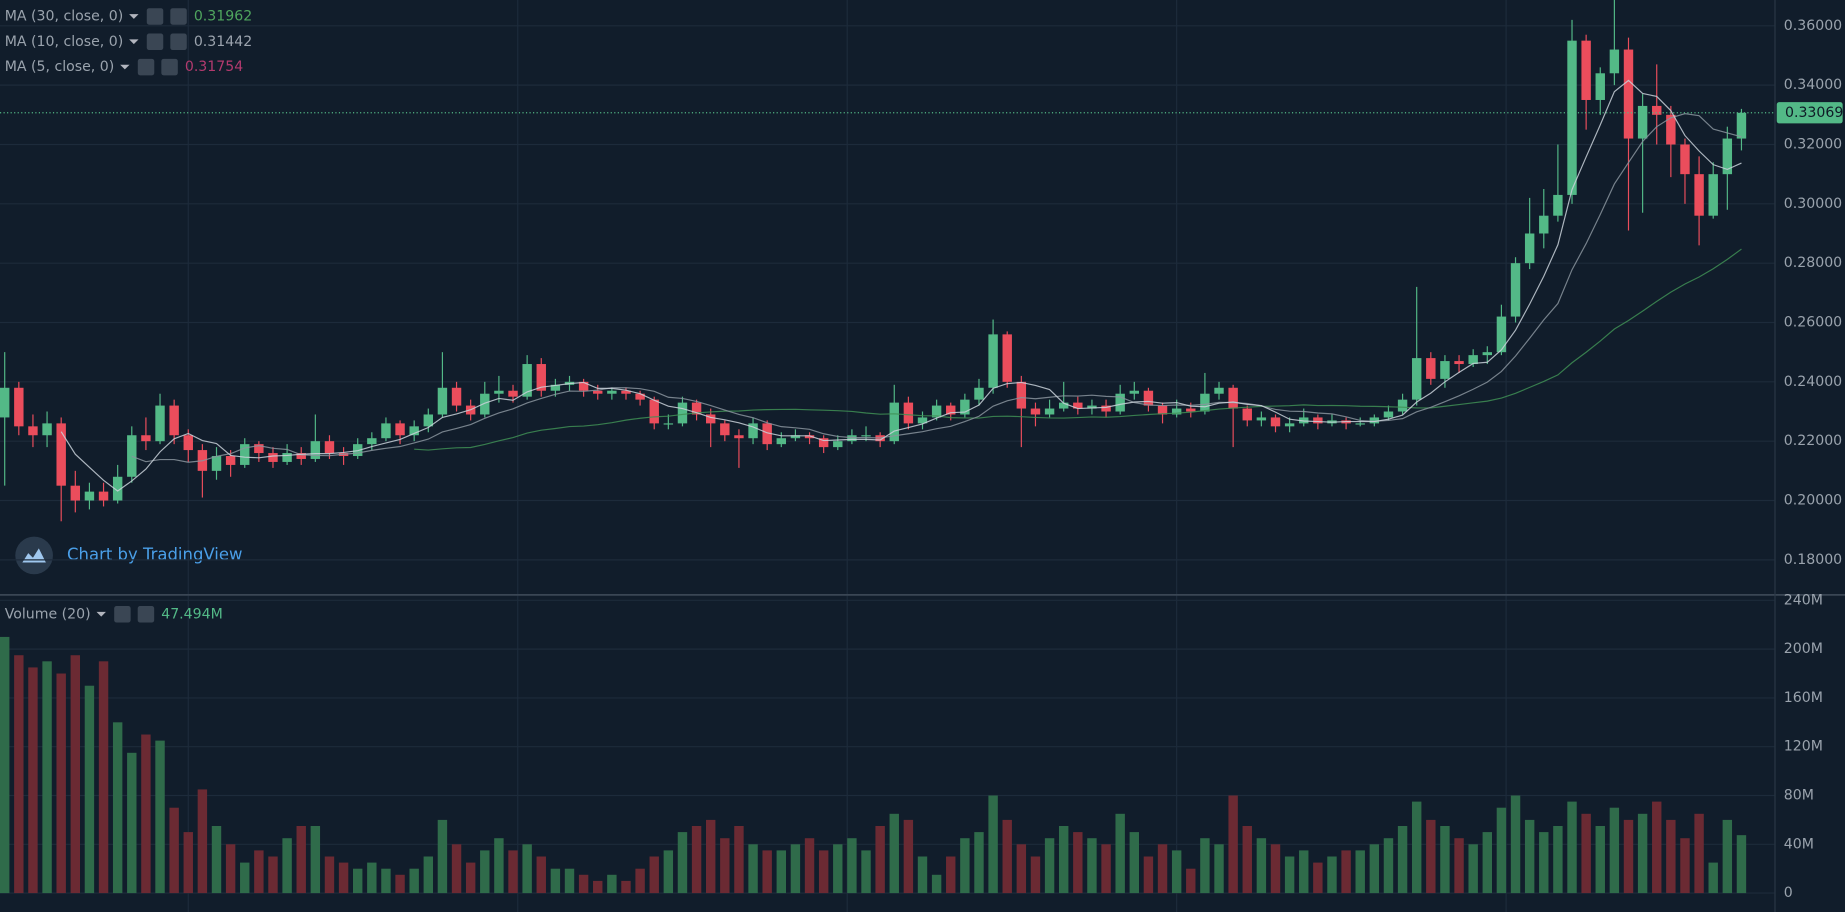 The height and width of the screenshot is (912, 1845). What do you see at coordinates (214, 67) in the screenshot?
I see `indicator-value: 0.31754` at bounding box center [214, 67].